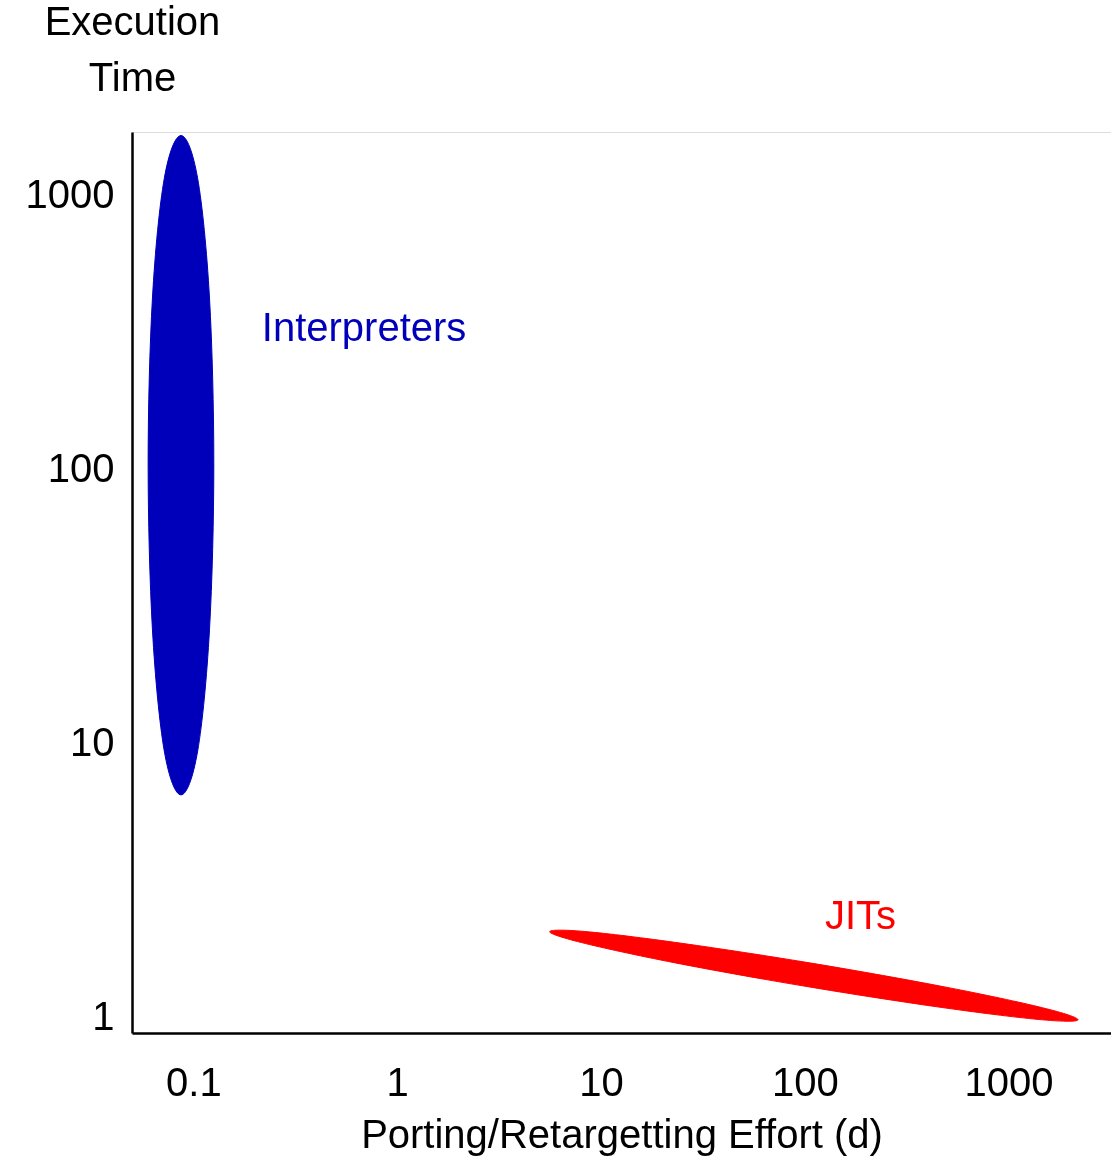  Describe the element at coordinates (397, 1081) in the screenshot. I see `x-tick-label: 1` at that location.